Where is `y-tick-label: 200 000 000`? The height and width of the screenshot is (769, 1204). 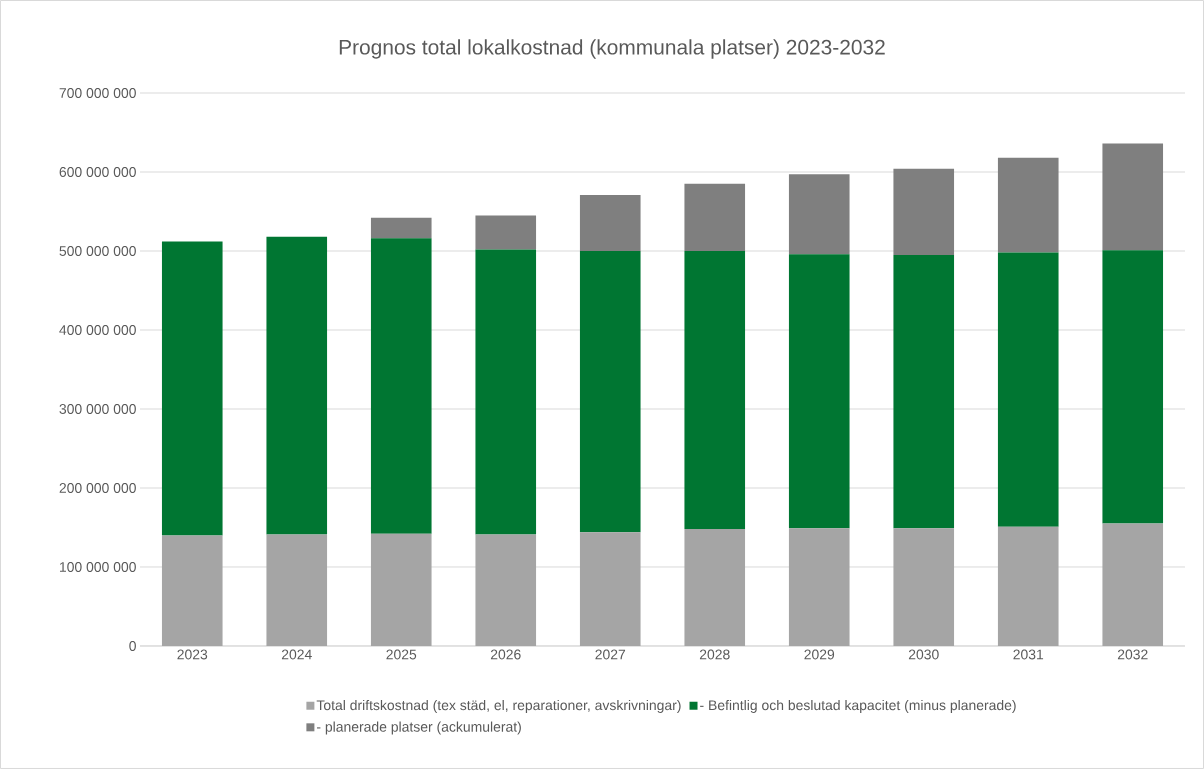 y-tick-label: 200 000 000 is located at coordinates (97, 488).